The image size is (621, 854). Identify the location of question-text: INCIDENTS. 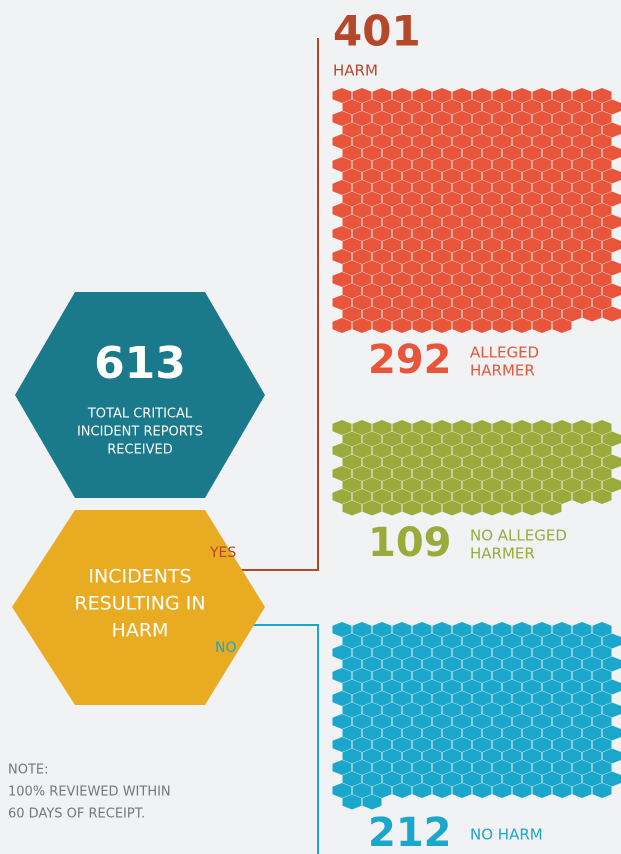
(139, 577).